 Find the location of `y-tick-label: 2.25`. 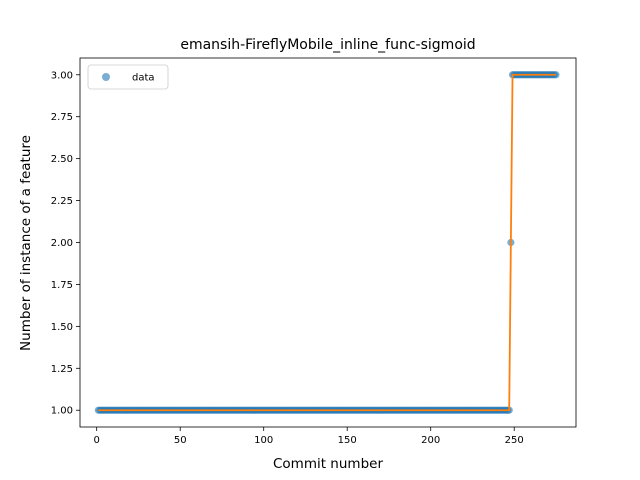

y-tick-label: 2.25 is located at coordinates (62, 201).